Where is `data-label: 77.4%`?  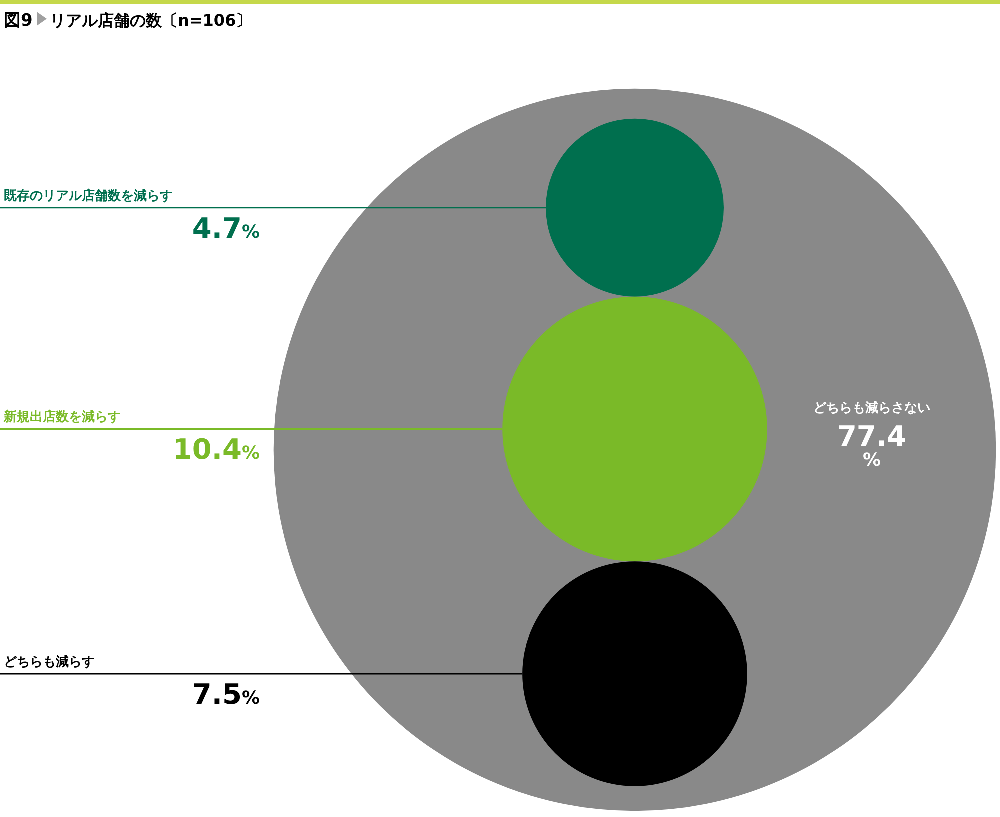
data-label: 77.4% is located at coordinates (872, 445).